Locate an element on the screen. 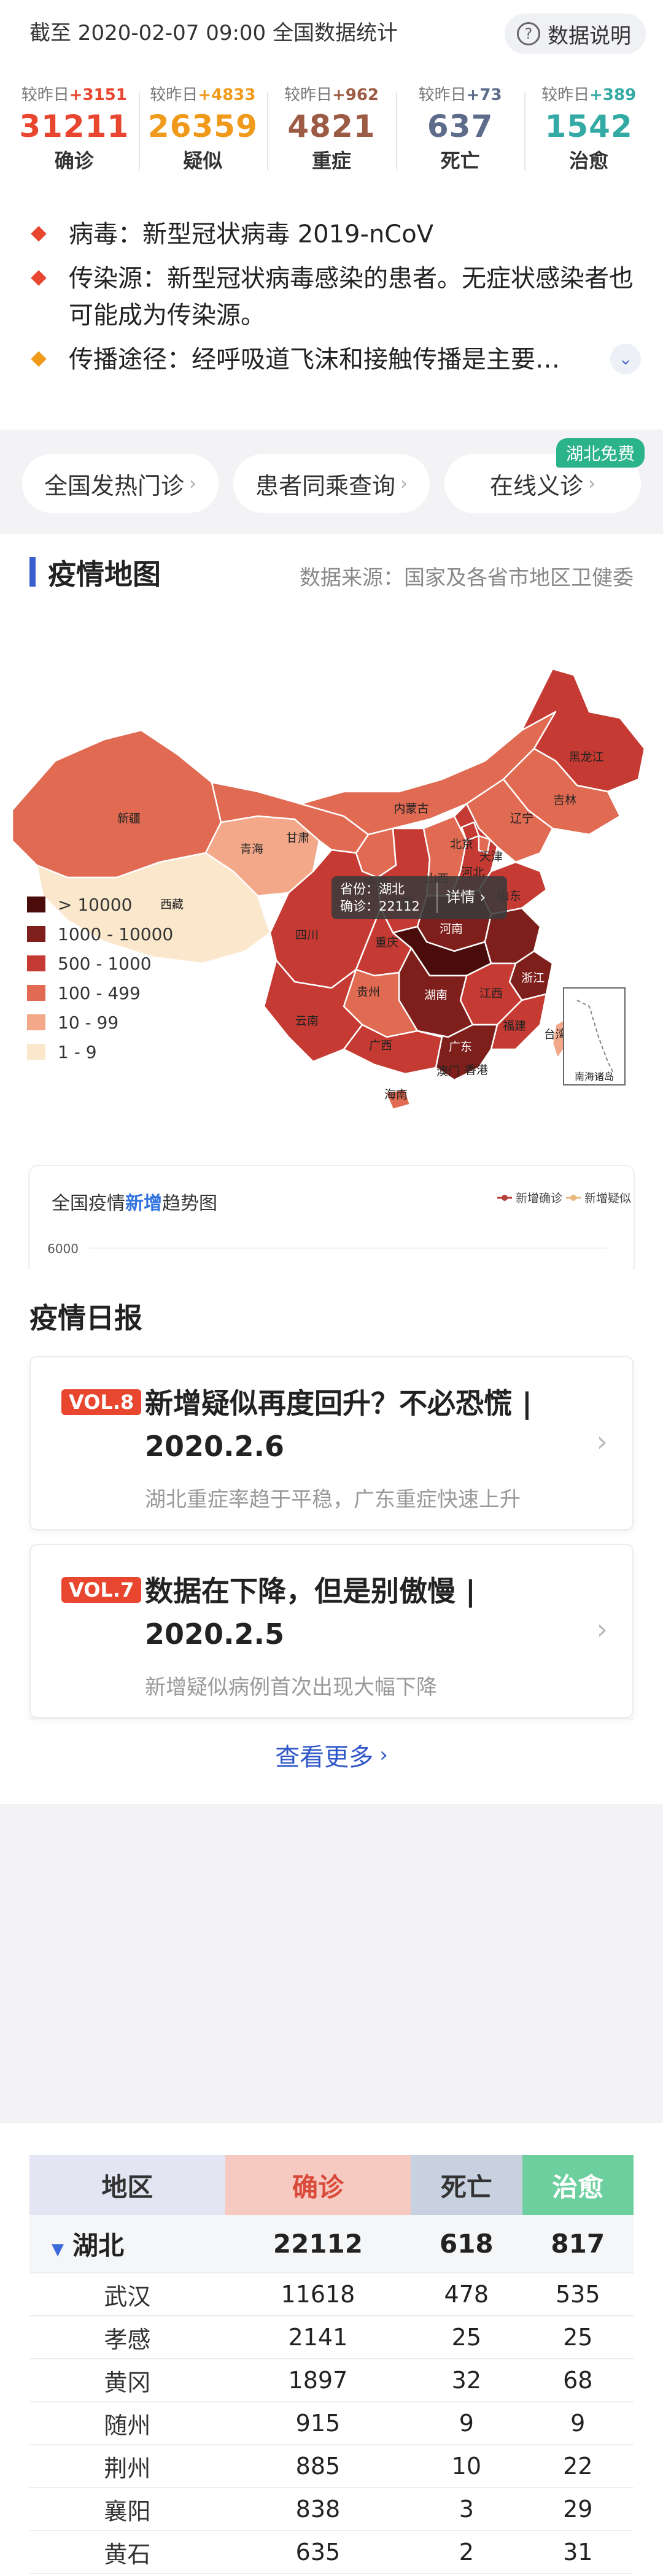  same-trip-query-button: 患者同乘查询 › is located at coordinates (331, 483).